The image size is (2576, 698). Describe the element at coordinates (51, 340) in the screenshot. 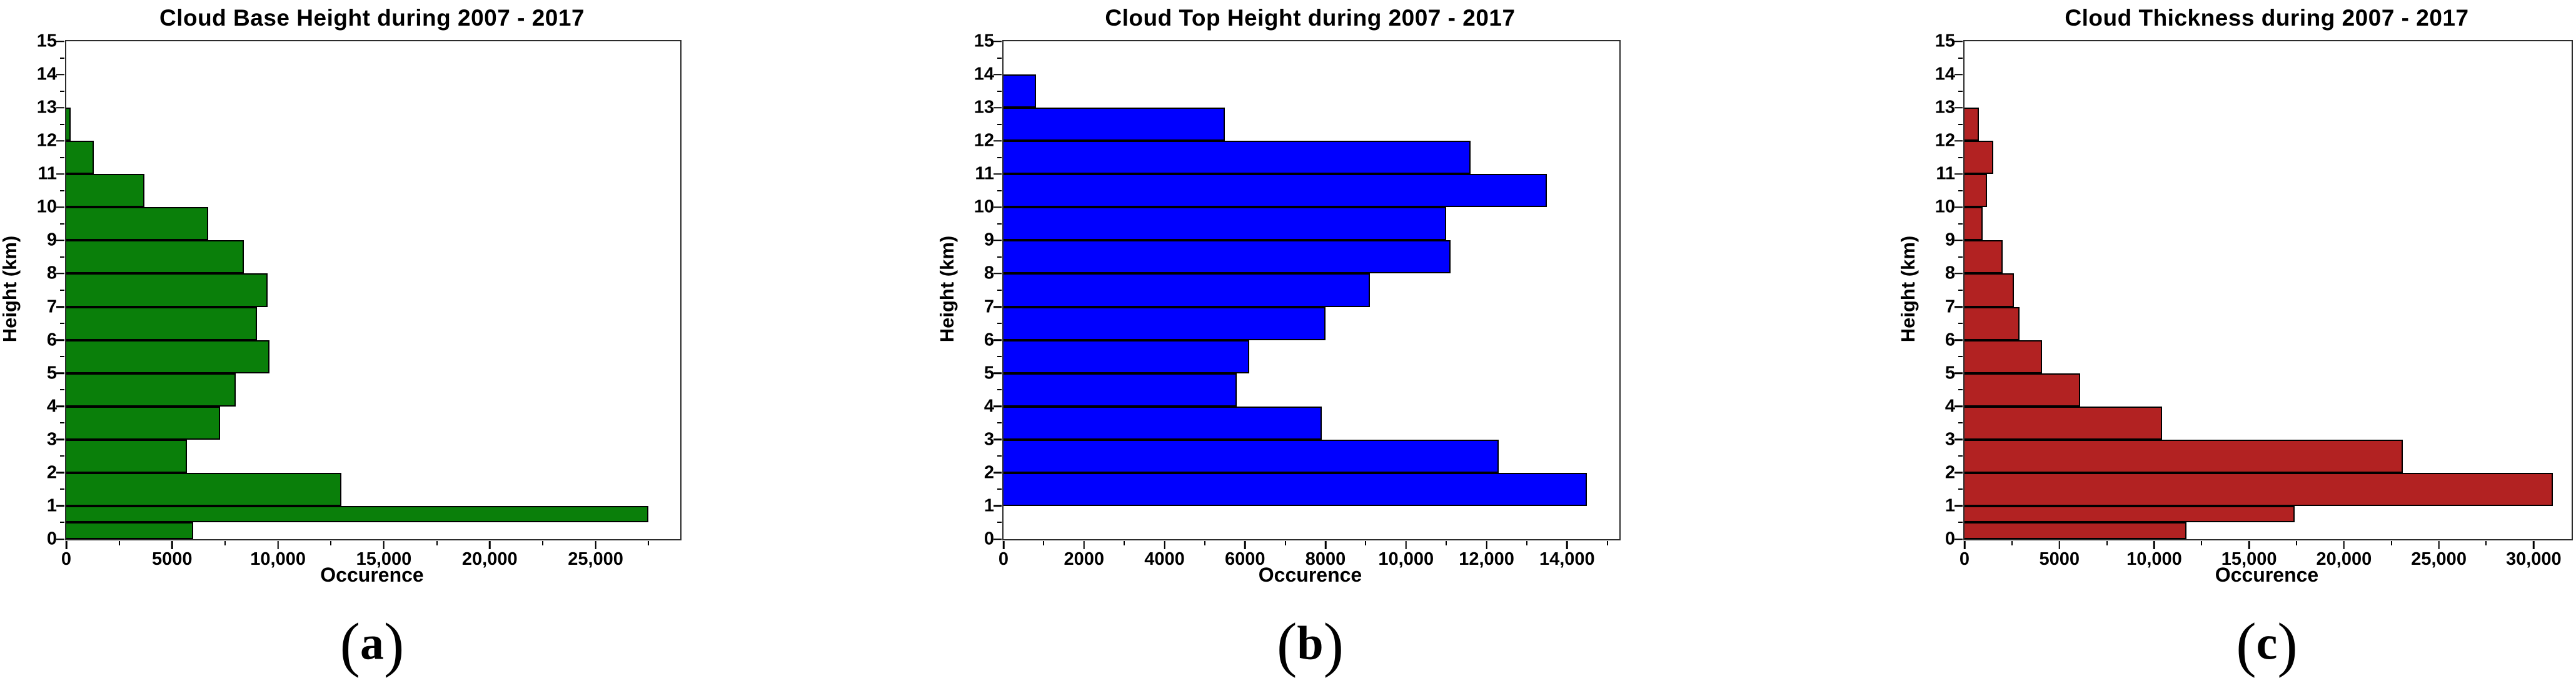

I see `y-tick-label: 6` at that location.